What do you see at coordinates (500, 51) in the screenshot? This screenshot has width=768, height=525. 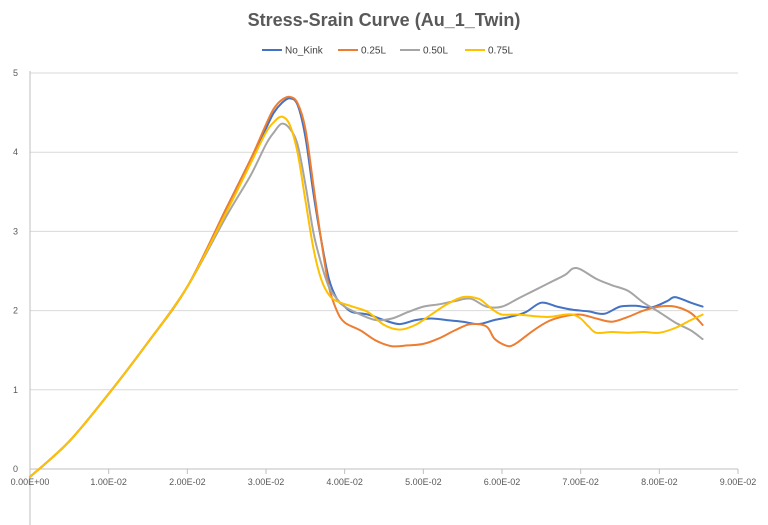 I see `legend-label: 0.75L` at bounding box center [500, 51].